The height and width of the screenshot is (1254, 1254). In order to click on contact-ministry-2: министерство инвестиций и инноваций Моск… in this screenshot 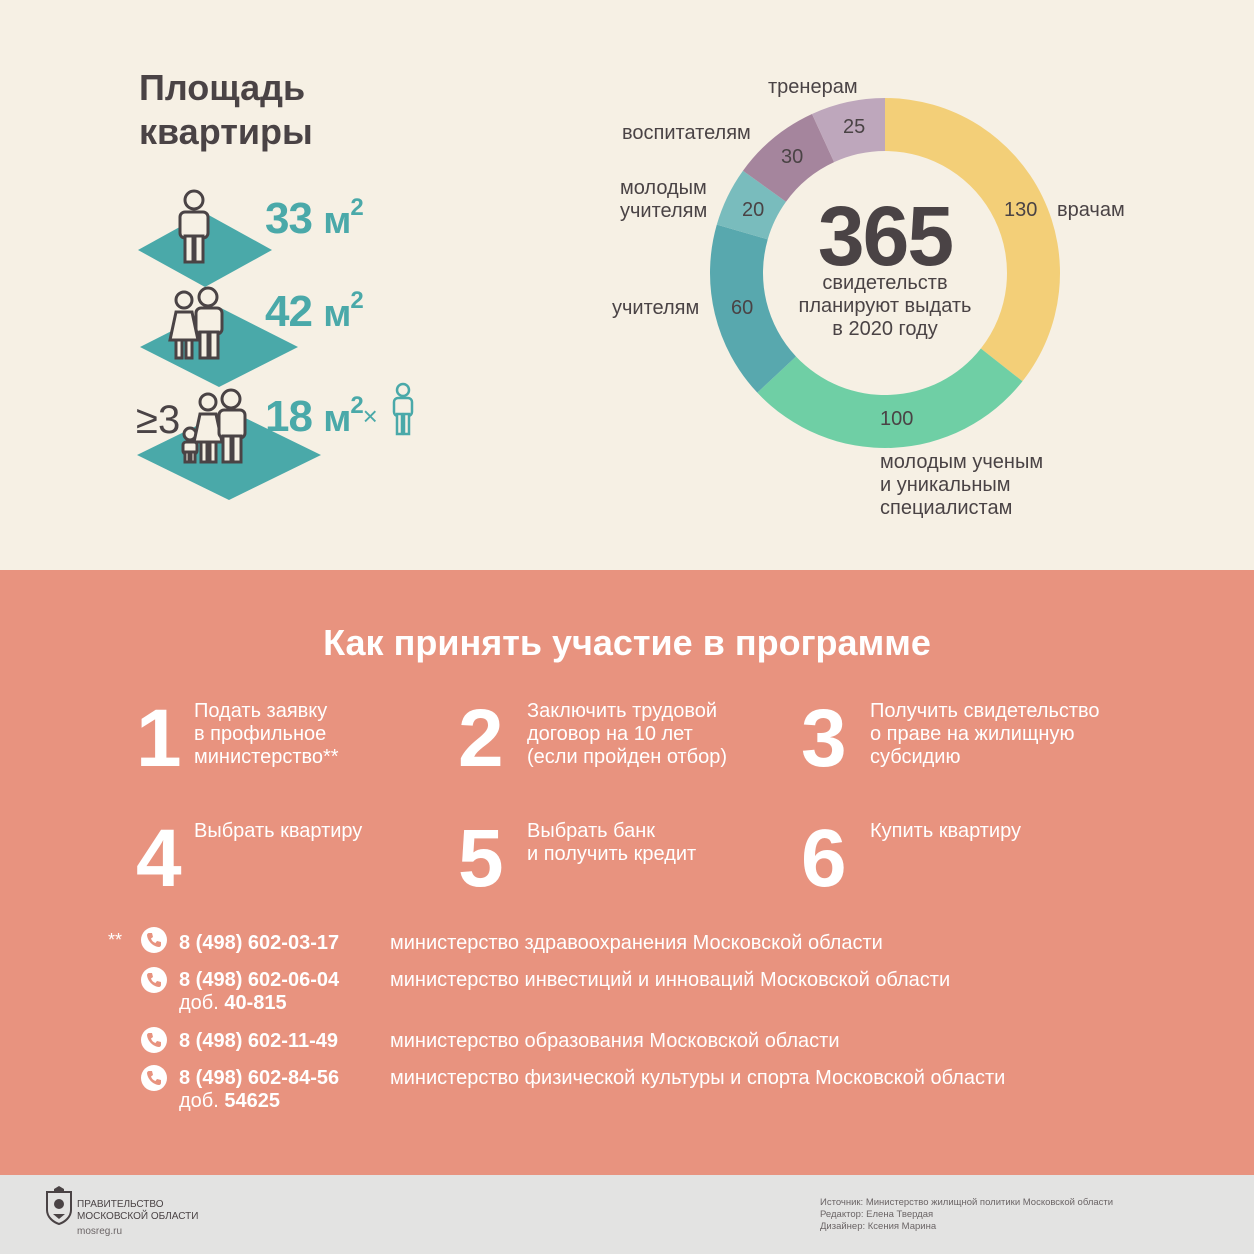, I will do `click(670, 980)`.